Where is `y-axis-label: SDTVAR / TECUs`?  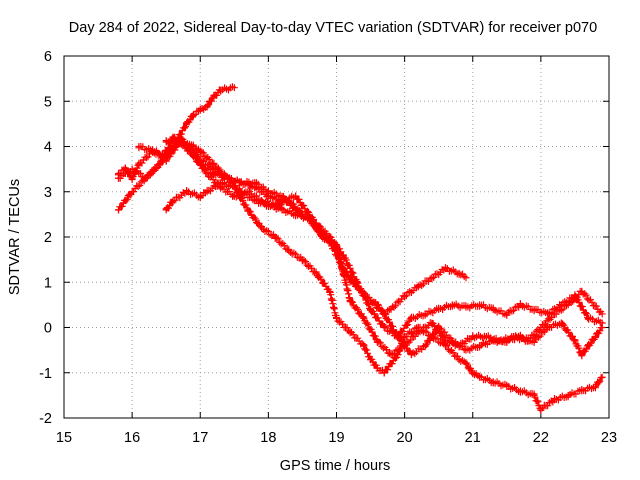 y-axis-label: SDTVAR / TECUs is located at coordinates (15, 237).